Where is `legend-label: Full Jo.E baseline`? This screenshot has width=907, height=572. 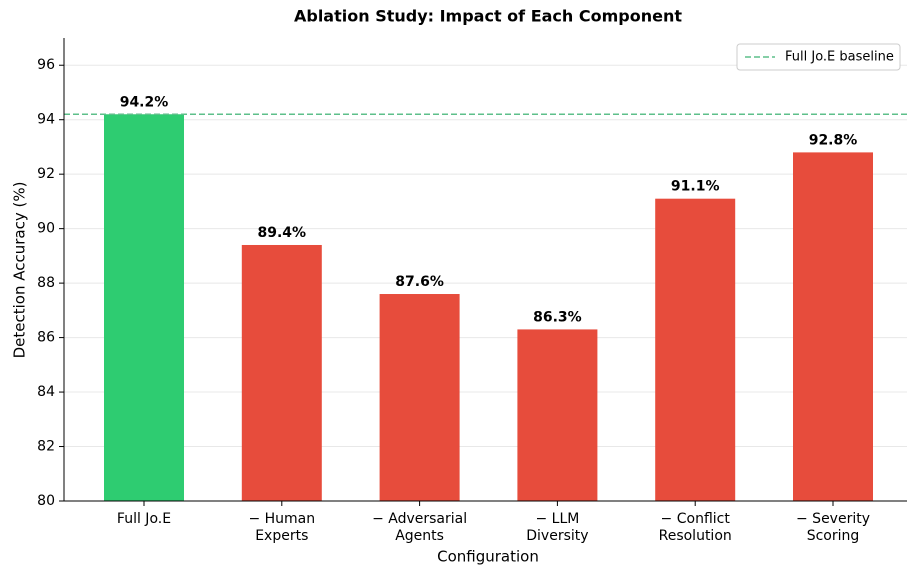
legend-label: Full Jo.E baseline is located at coordinates (839, 57).